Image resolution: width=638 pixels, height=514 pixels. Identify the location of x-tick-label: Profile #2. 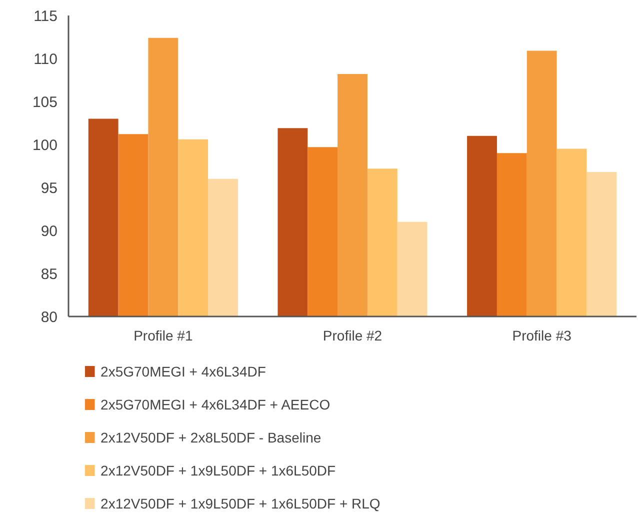
(352, 336).